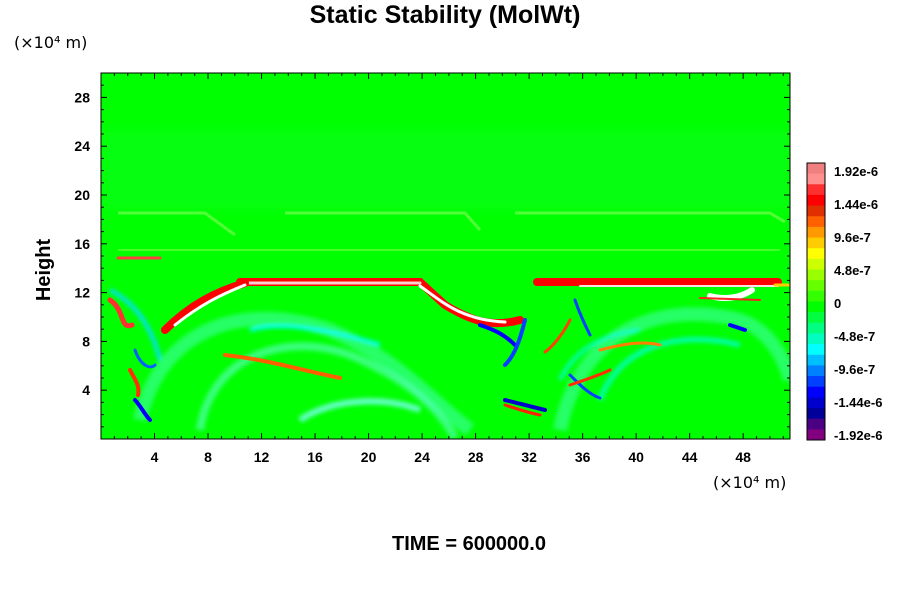  I want to click on faint-layers, so click(452, 231).